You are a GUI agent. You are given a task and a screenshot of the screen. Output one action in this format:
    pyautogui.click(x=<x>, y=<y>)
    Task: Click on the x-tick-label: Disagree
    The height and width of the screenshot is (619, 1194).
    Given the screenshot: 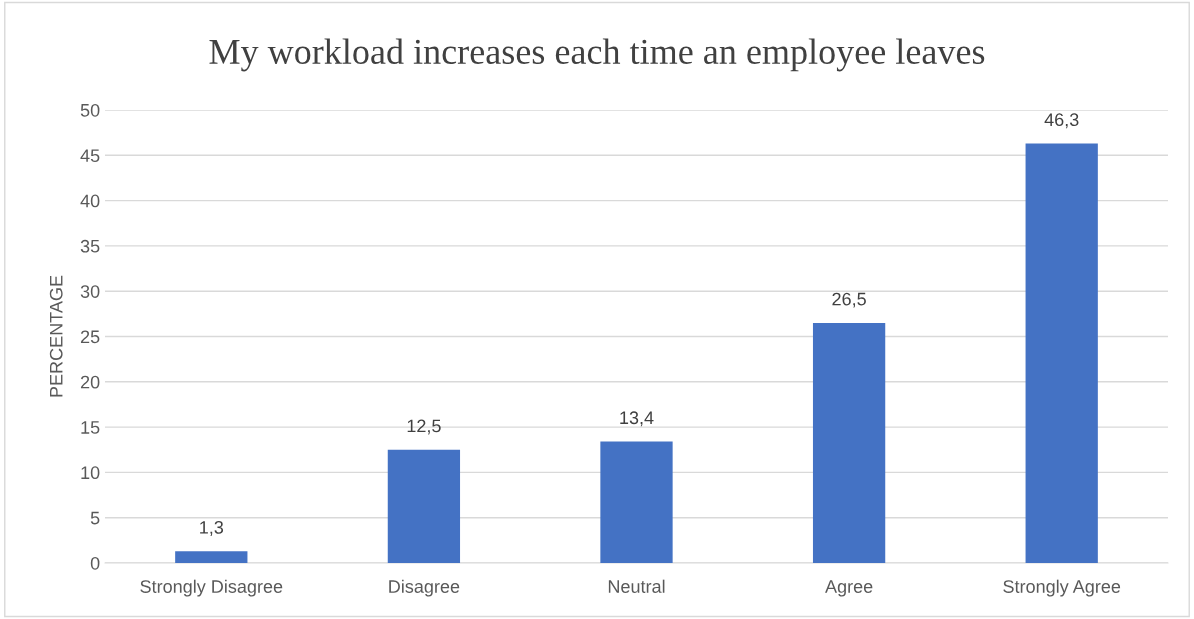 What is the action you would take?
    pyautogui.click(x=424, y=588)
    